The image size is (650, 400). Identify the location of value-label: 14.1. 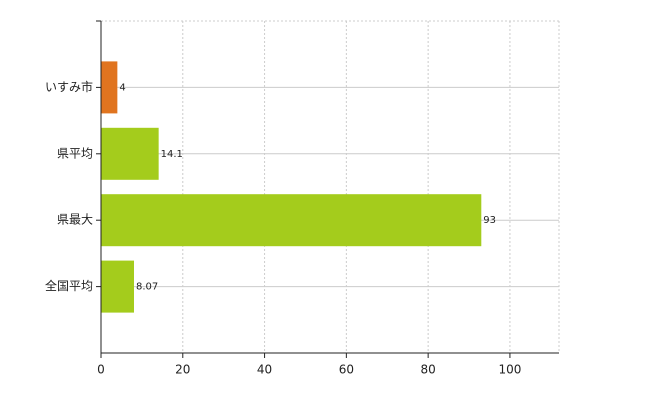
(172, 154).